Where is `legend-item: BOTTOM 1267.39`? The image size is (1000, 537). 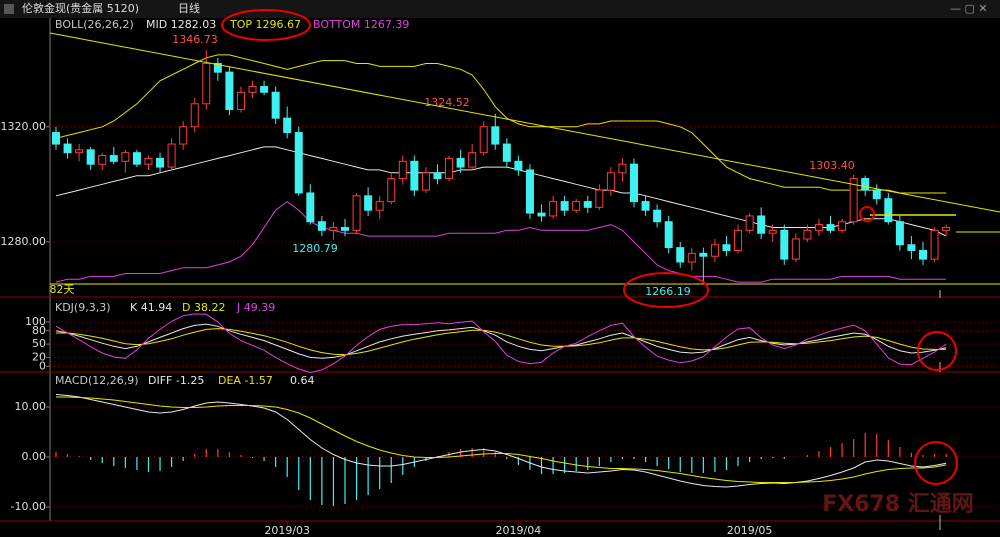
legend-item: BOTTOM 1267.39 is located at coordinates (361, 24).